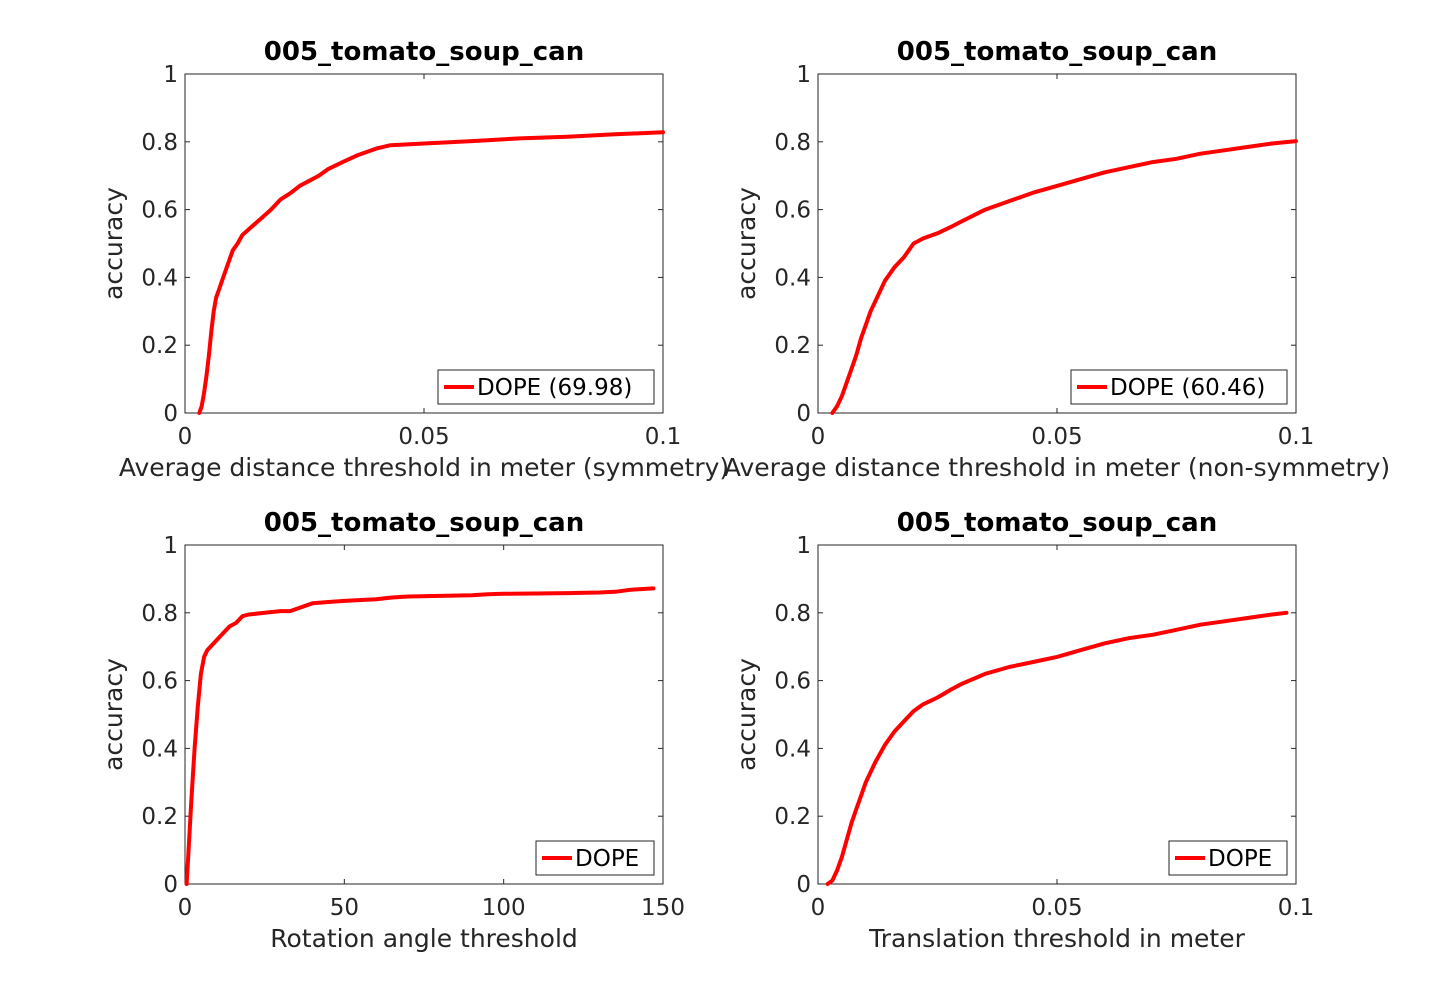  What do you see at coordinates (554, 388) in the screenshot?
I see `legend-label: DOPE (69.98)` at bounding box center [554, 388].